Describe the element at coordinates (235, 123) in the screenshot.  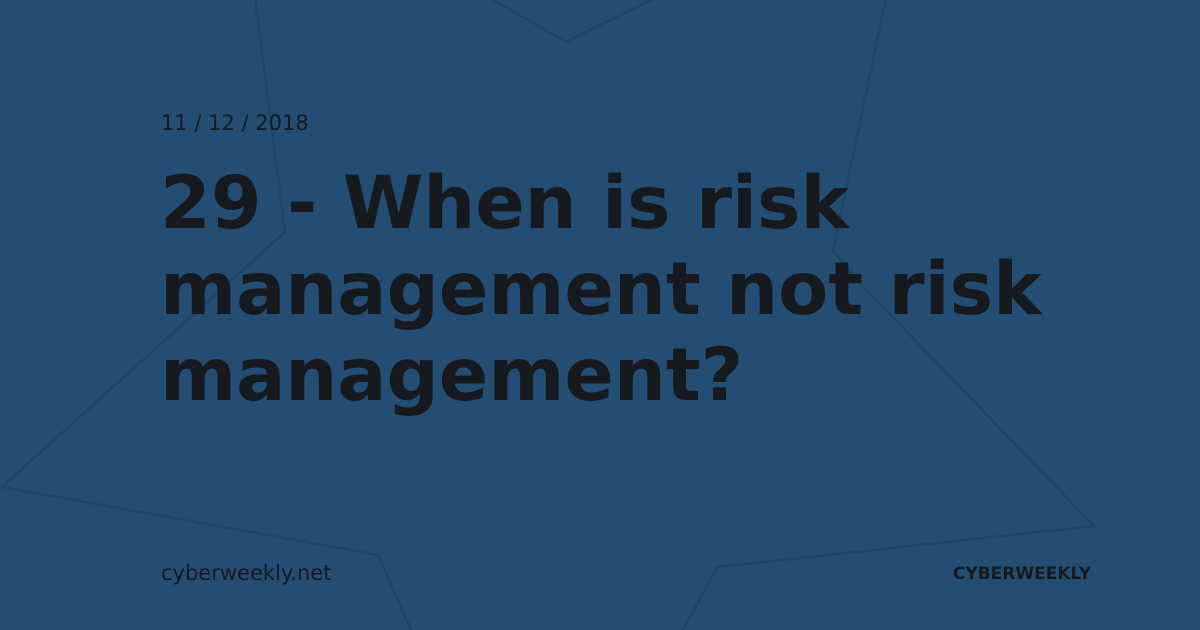
I see `post-date: 11 / 12 / 2018` at that location.